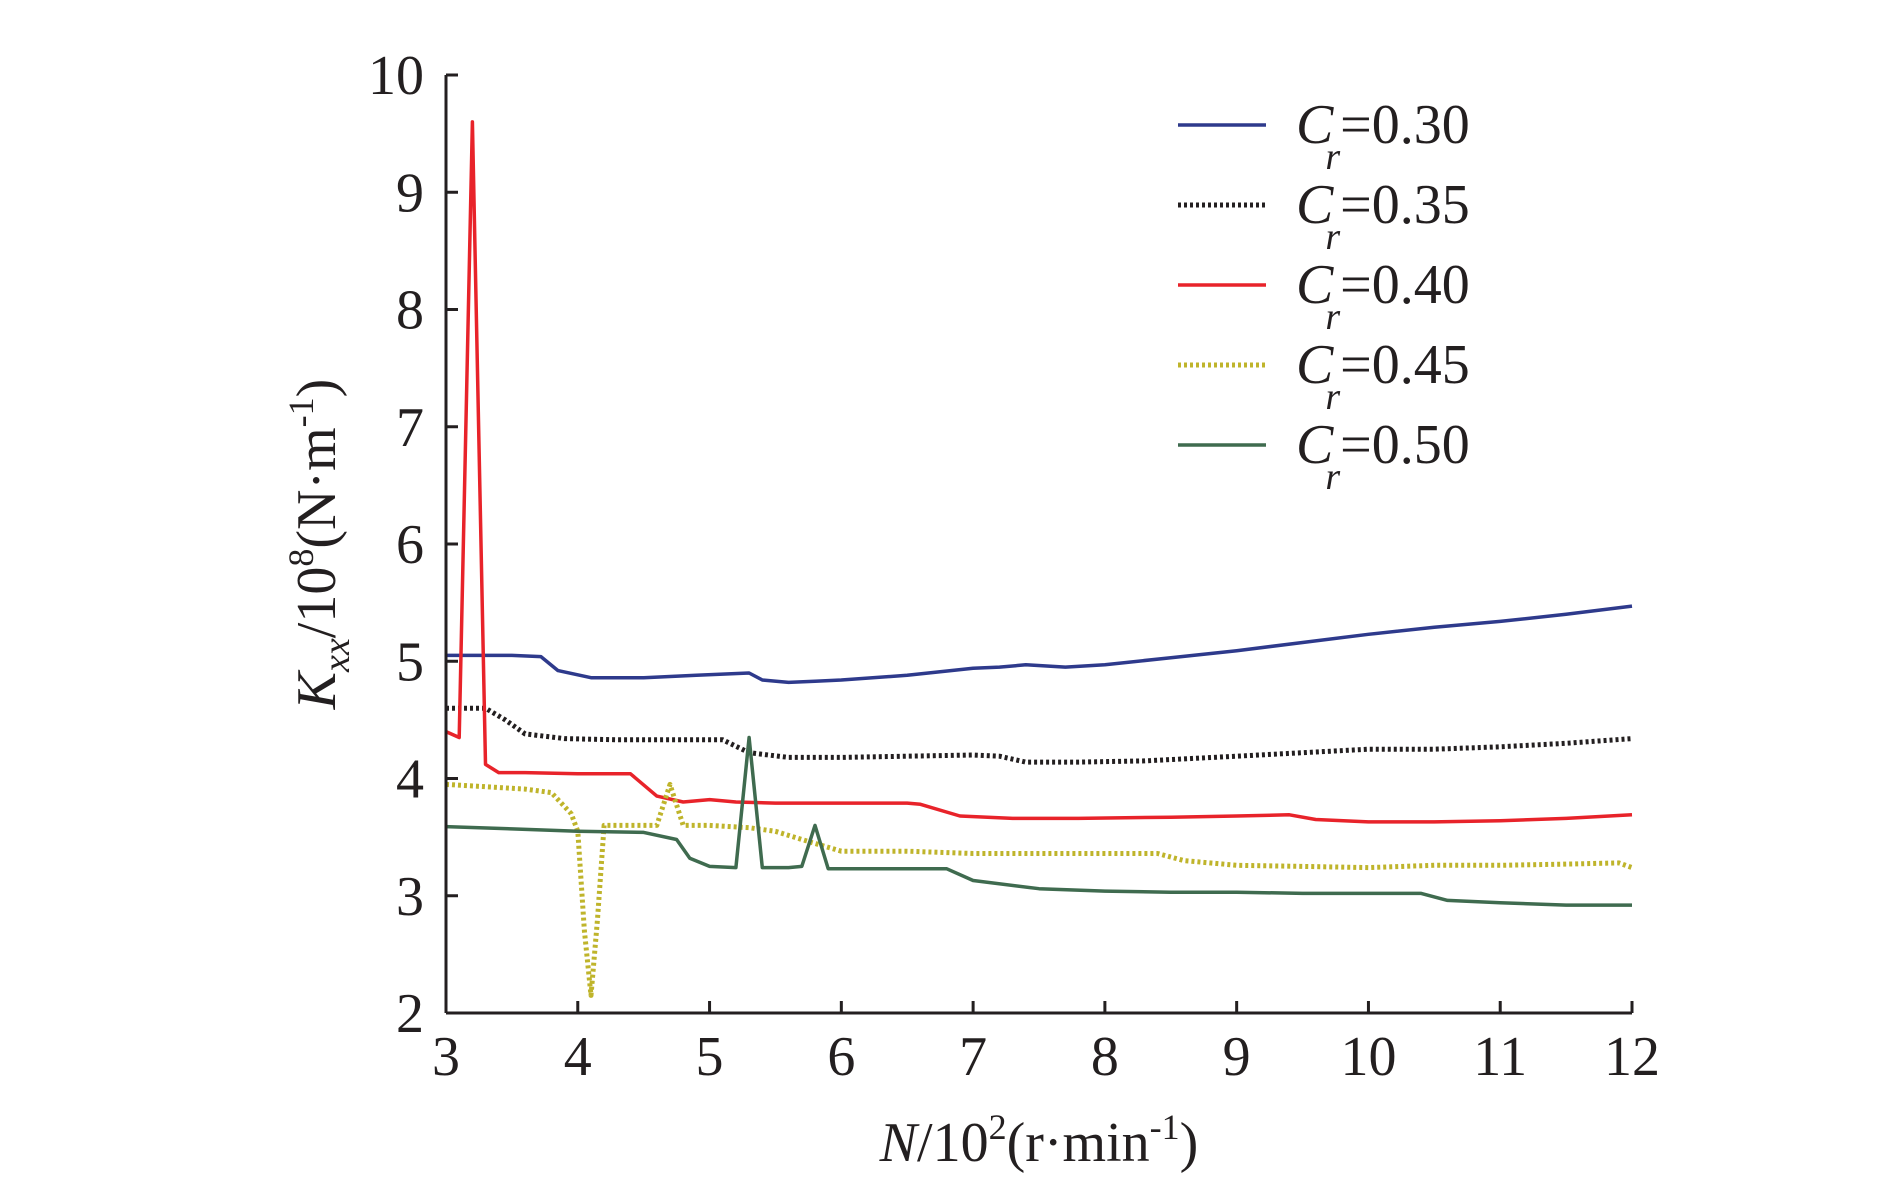 Image resolution: width=1890 pixels, height=1179 pixels. I want to click on legend-value: =0.35, so click(1405, 205).